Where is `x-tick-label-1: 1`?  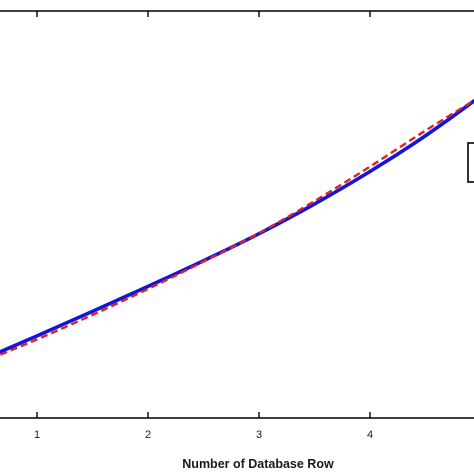 x-tick-label-1: 1 is located at coordinates (37, 435).